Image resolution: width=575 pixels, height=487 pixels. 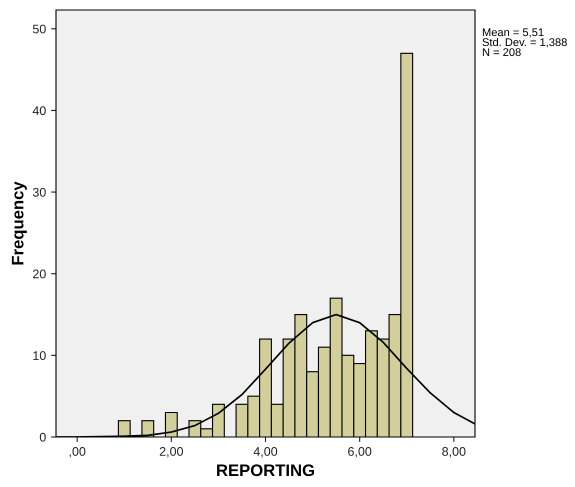 What do you see at coordinates (172, 452) in the screenshot?
I see `x-tick-label: 2,00` at bounding box center [172, 452].